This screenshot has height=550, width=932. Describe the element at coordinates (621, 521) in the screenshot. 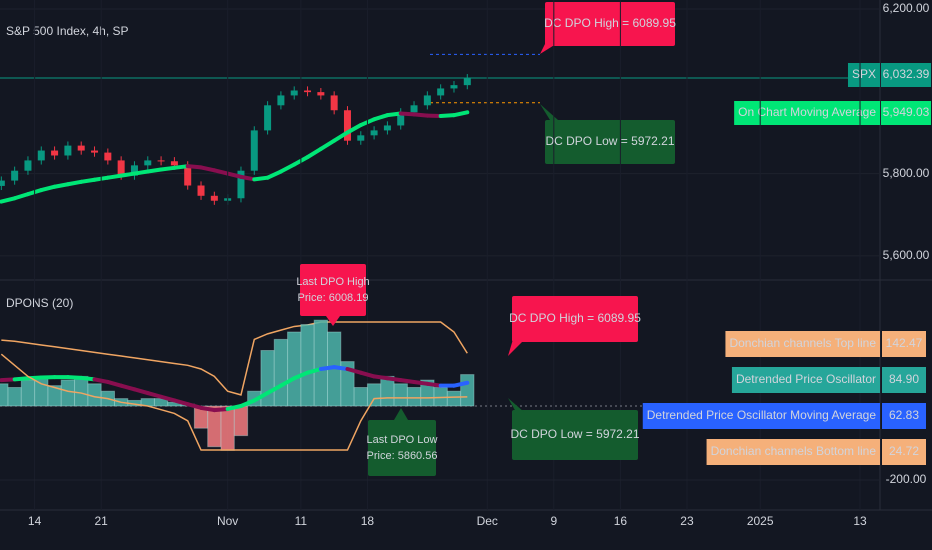

I see `x-tick-label: 16` at that location.